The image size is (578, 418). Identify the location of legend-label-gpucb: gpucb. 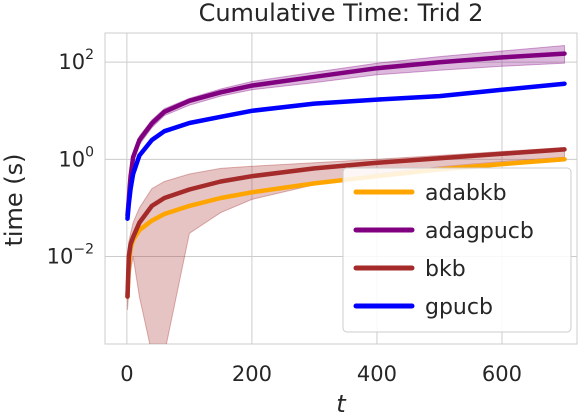
(459, 307).